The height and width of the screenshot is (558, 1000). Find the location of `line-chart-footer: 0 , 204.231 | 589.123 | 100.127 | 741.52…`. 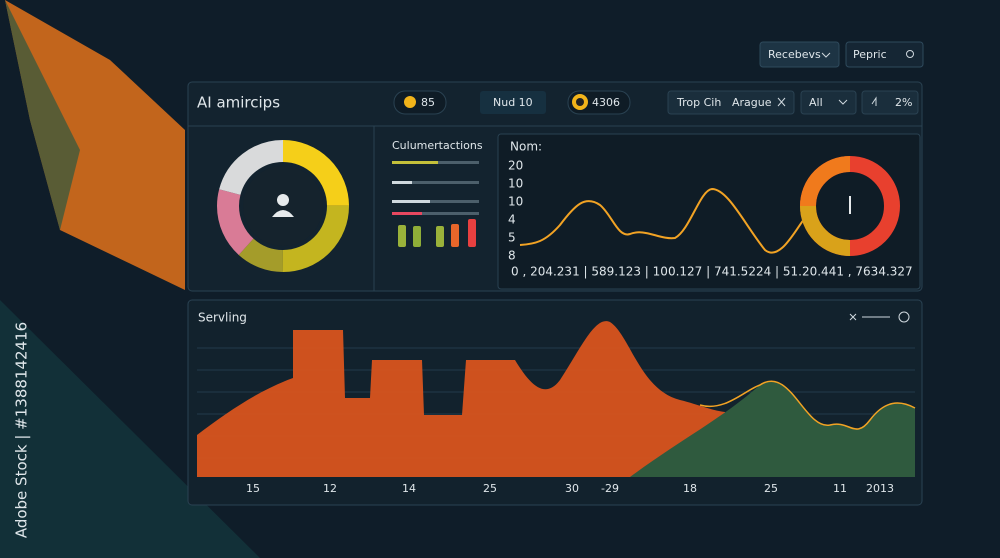

line-chart-footer: 0 , 204.231 | 589.123 | 100.127 | 741.52… is located at coordinates (712, 272).